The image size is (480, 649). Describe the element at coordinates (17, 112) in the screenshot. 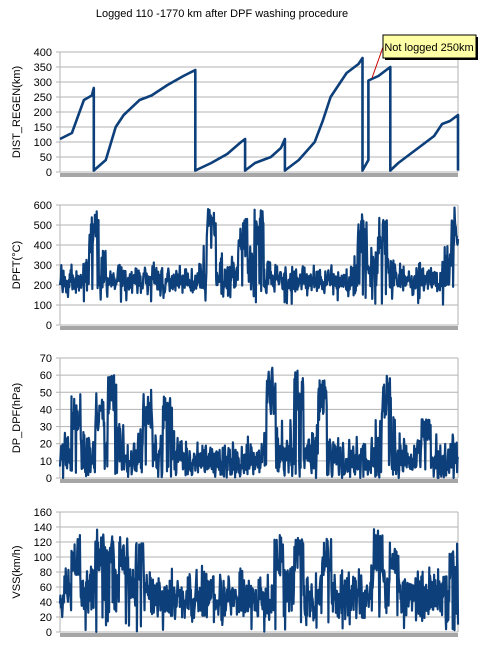

I see `y-axis-title: DIST_REGEN(km)` at that location.